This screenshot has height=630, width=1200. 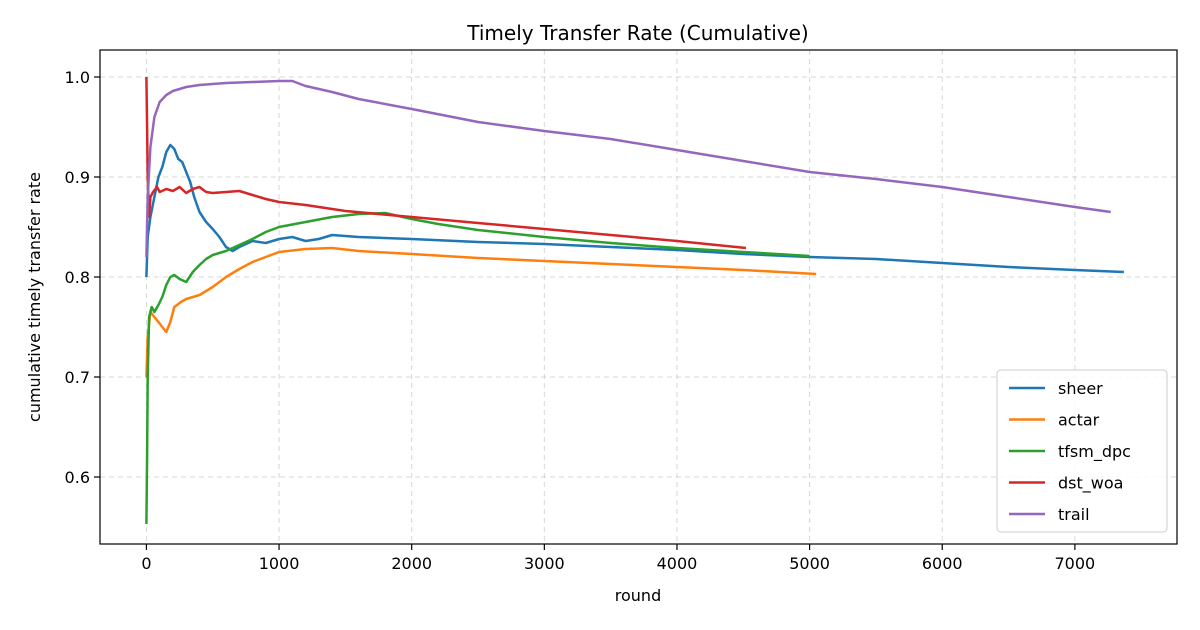 I want to click on series-line-actar, so click(x=481, y=312).